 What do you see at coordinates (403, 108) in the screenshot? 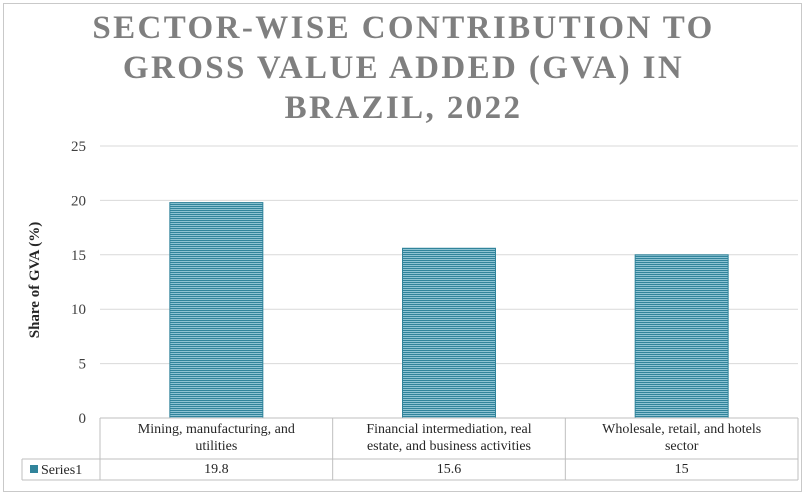
I see `chart-title-line-3: BRAZIL, 2022` at bounding box center [403, 108].